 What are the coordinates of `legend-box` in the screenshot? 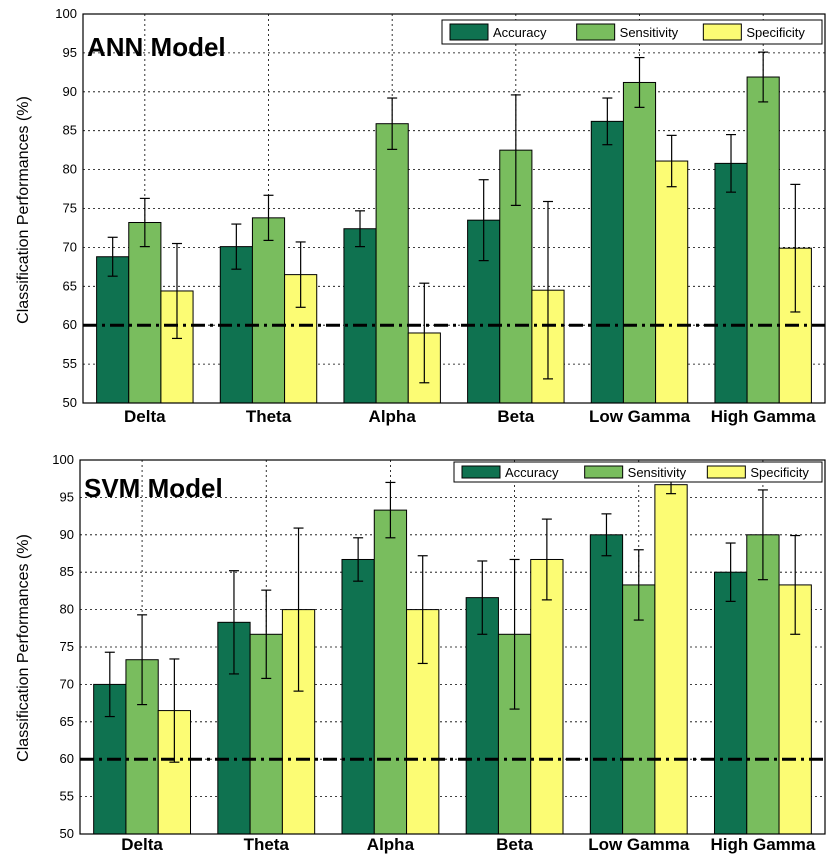 It's located at (632, 32).